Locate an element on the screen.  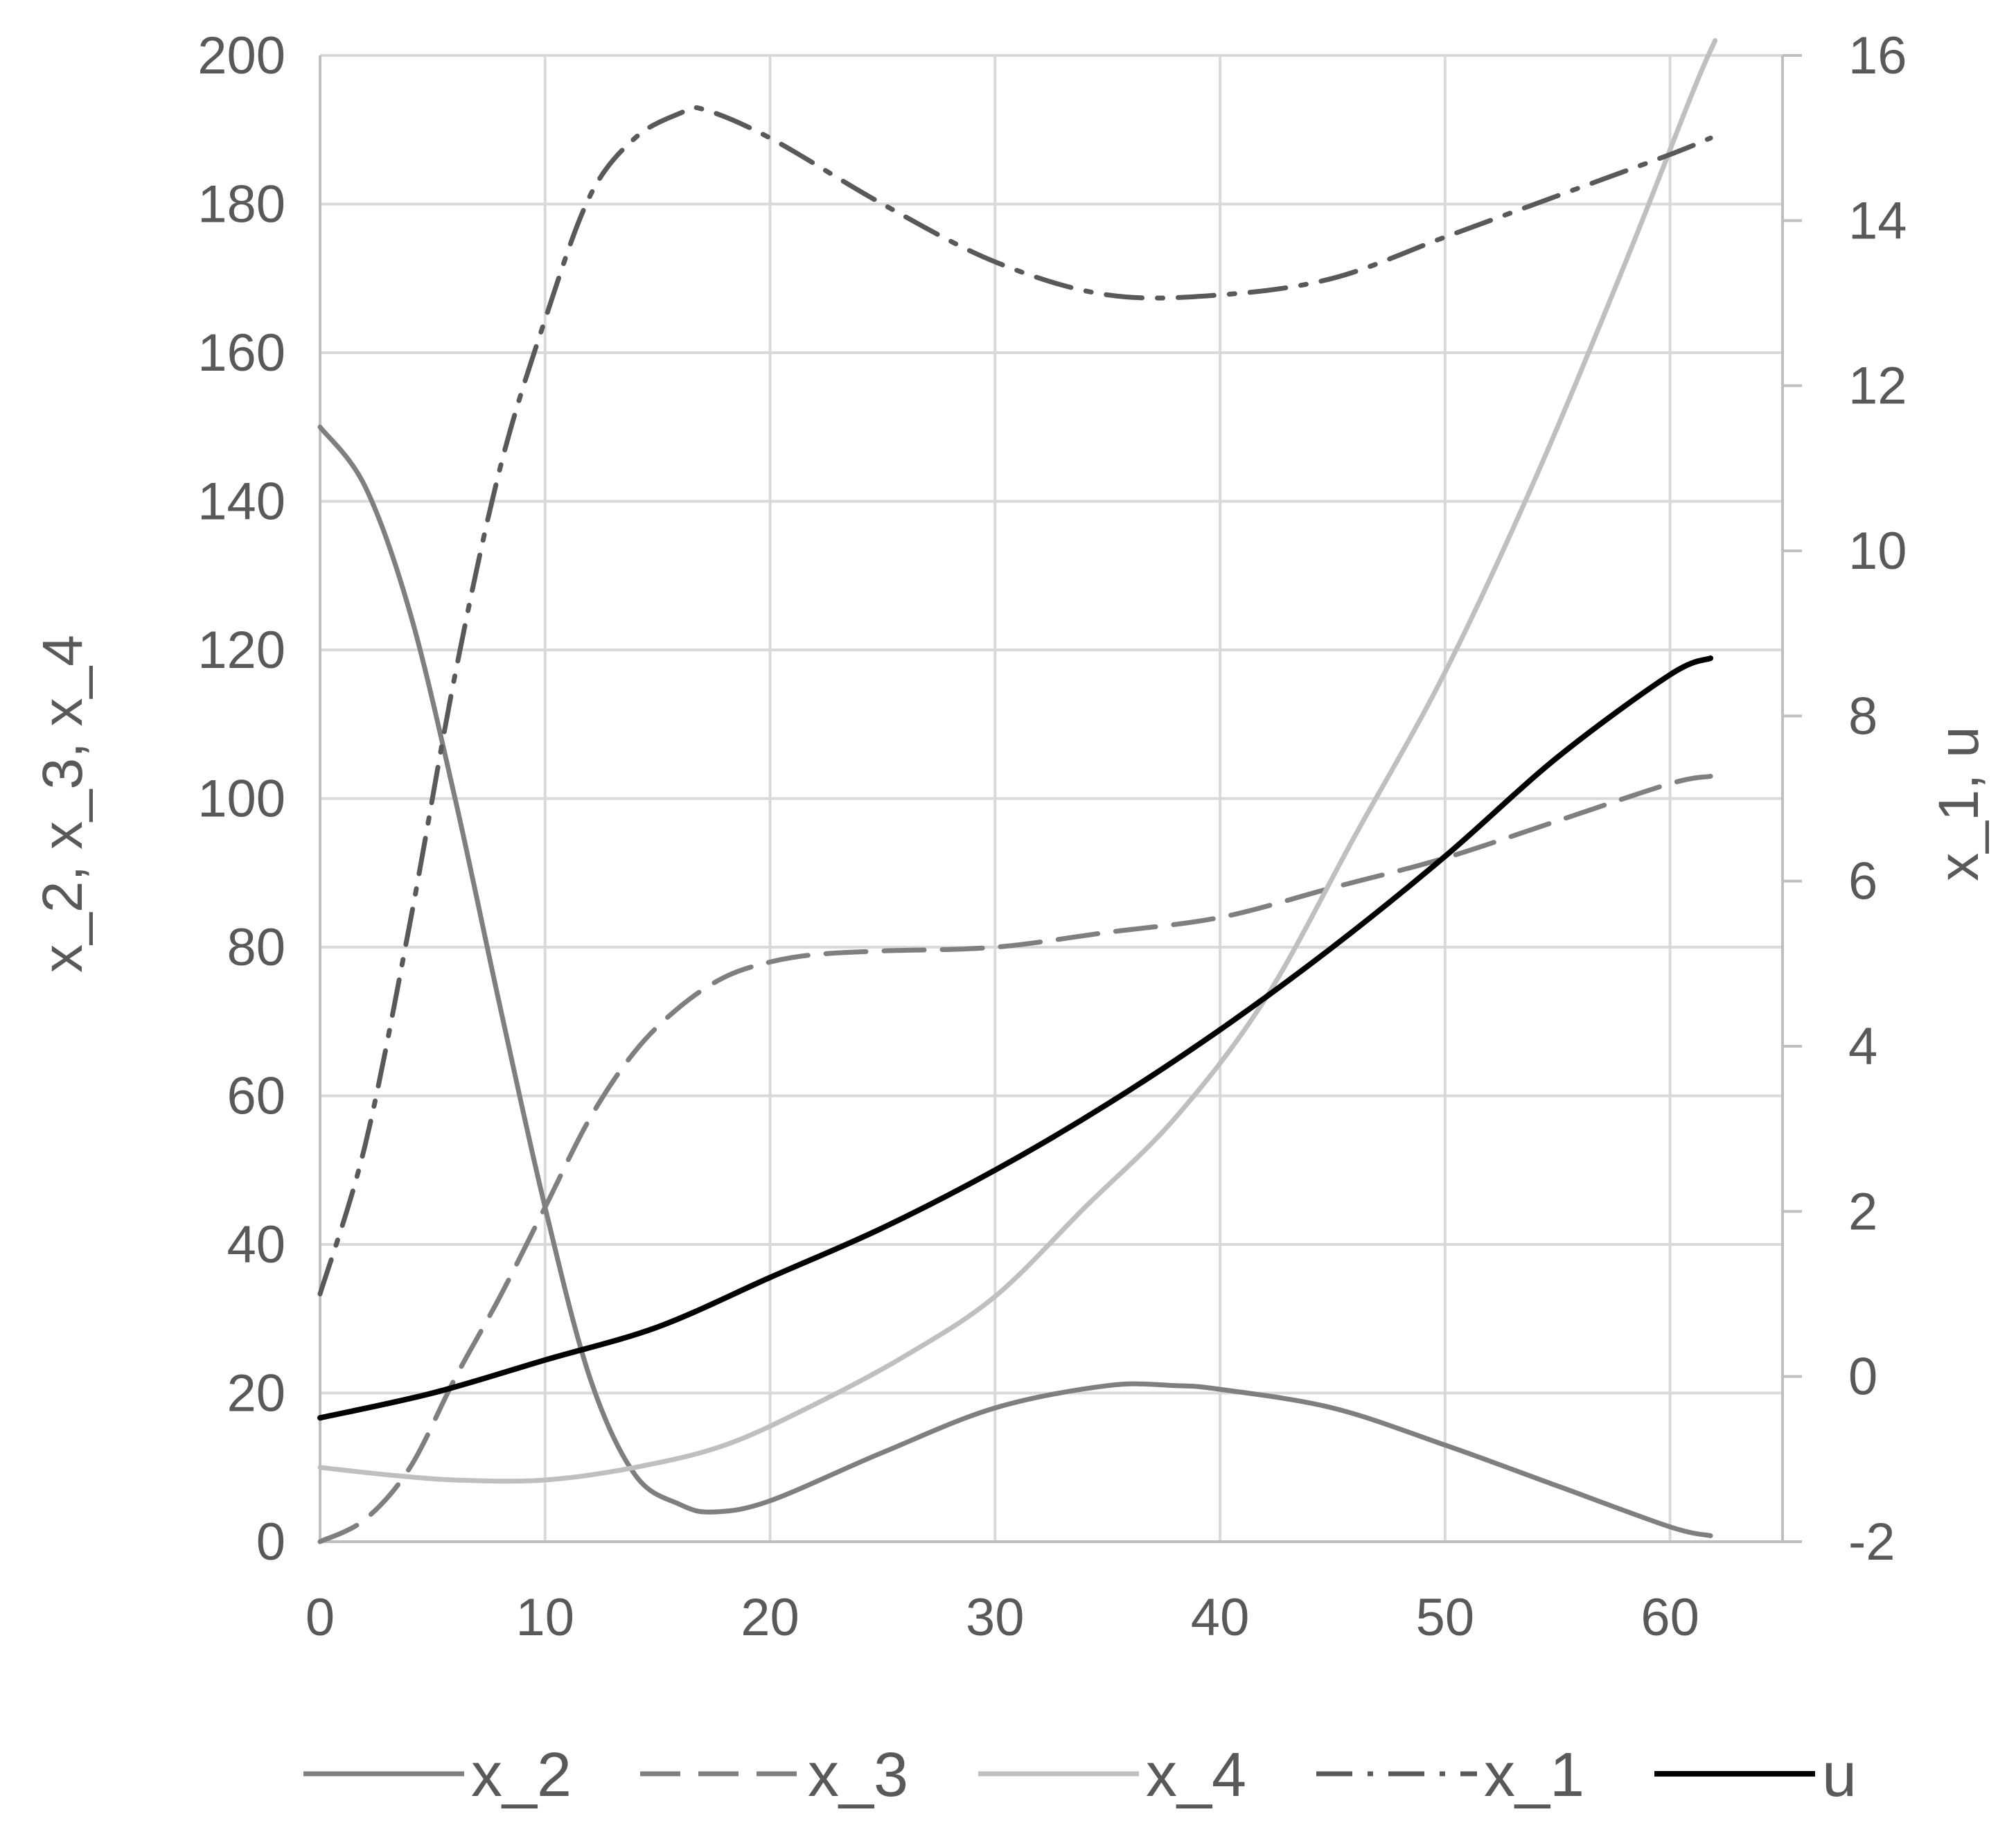
x-tick-label: 20 is located at coordinates (770, 1618).